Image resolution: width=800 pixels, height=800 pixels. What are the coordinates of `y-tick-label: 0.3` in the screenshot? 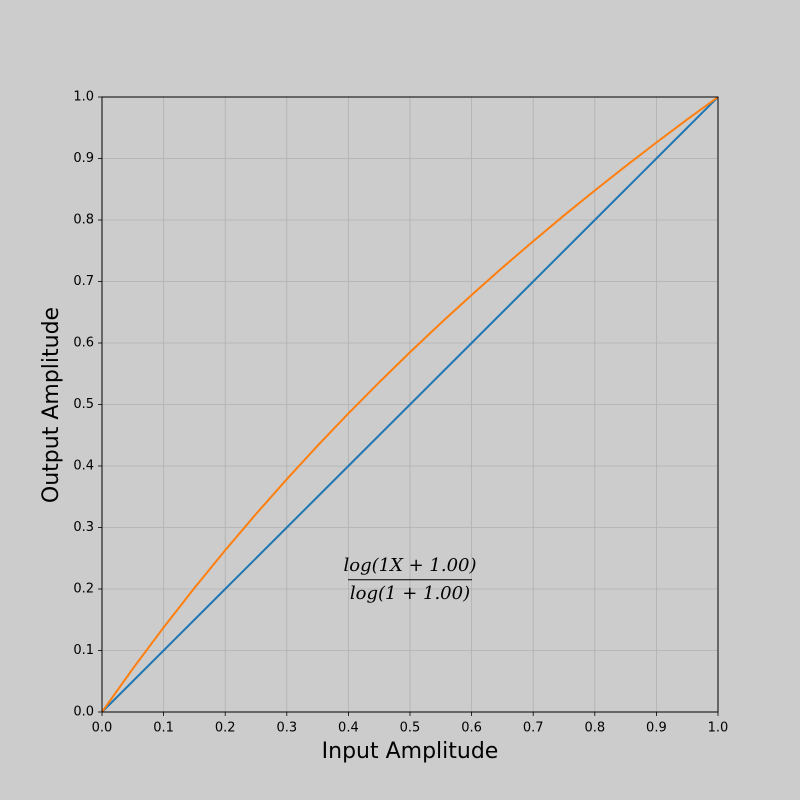 It's located at (83, 527).